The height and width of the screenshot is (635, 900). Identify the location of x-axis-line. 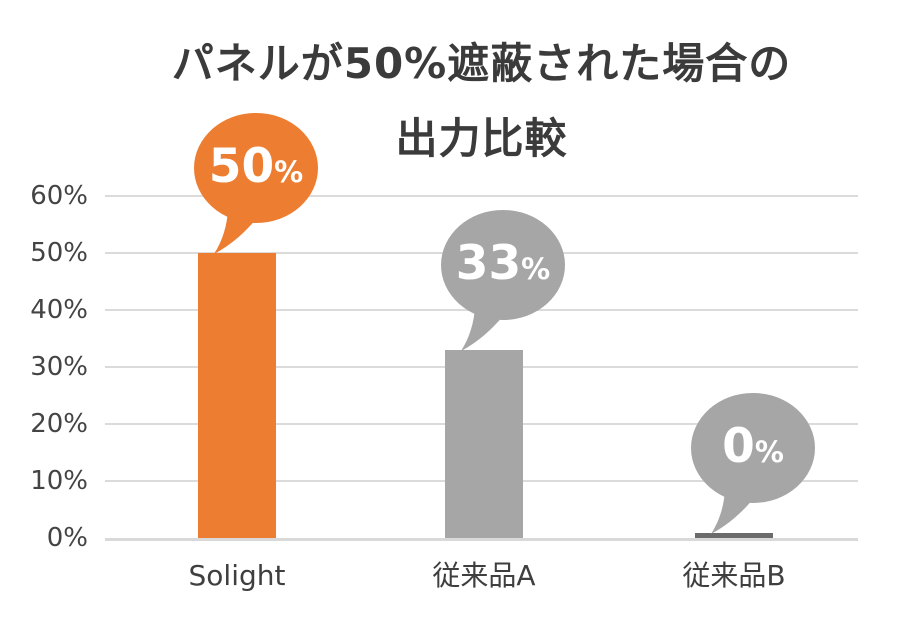
(481, 539).